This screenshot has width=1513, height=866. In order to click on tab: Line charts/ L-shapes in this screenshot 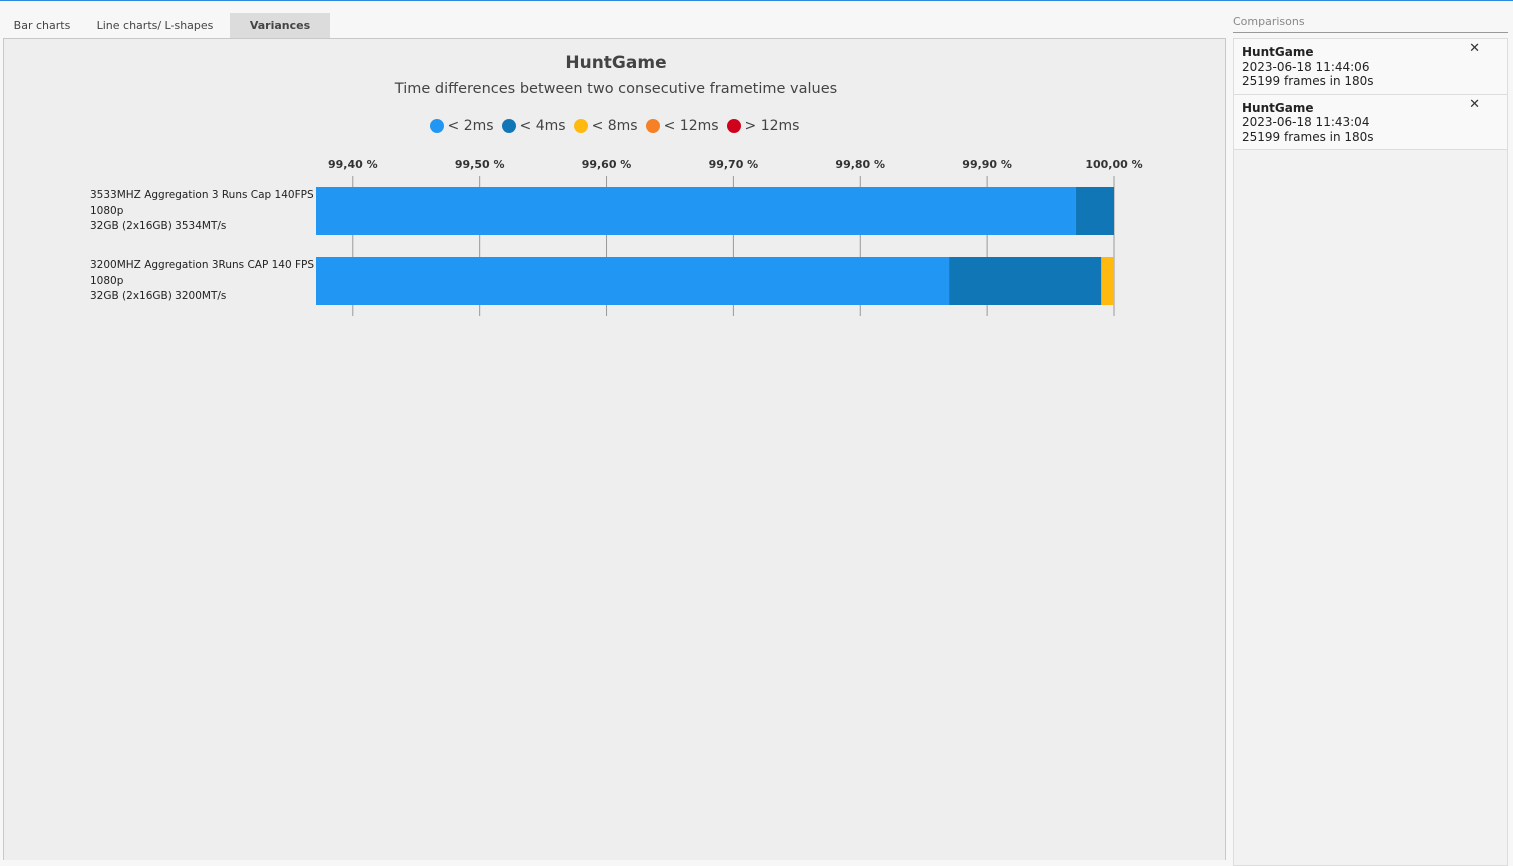, I will do `click(155, 25)`.